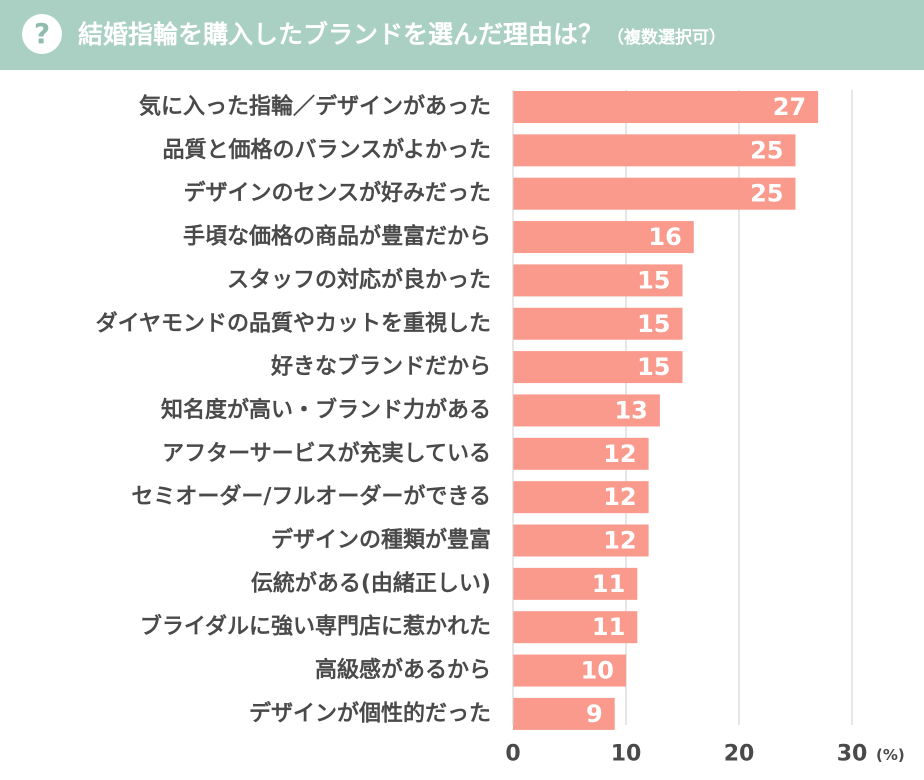  Describe the element at coordinates (337, 237) in the screenshot. I see `category-label-3: 手頃な価格の商品が豊富だから` at that location.